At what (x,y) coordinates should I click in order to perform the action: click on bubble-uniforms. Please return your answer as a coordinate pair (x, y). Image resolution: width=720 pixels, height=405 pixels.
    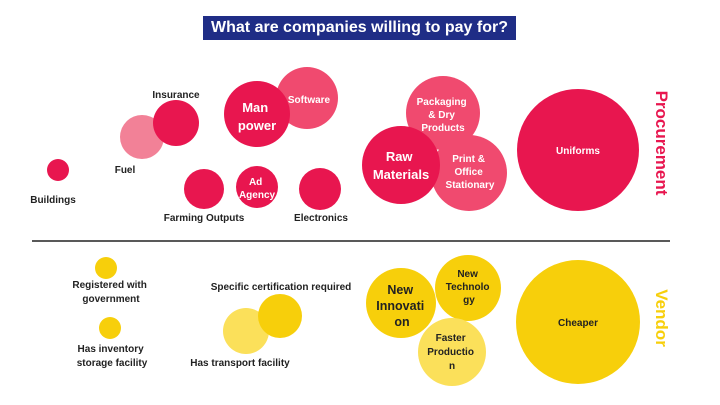
    Looking at the image, I should click on (578, 150).